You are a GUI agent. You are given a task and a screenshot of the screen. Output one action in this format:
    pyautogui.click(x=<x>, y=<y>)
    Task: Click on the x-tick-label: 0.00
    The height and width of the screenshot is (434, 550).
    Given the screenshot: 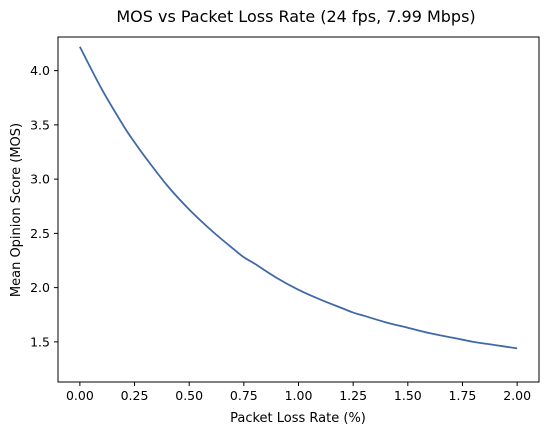 What is the action you would take?
    pyautogui.click(x=80, y=395)
    